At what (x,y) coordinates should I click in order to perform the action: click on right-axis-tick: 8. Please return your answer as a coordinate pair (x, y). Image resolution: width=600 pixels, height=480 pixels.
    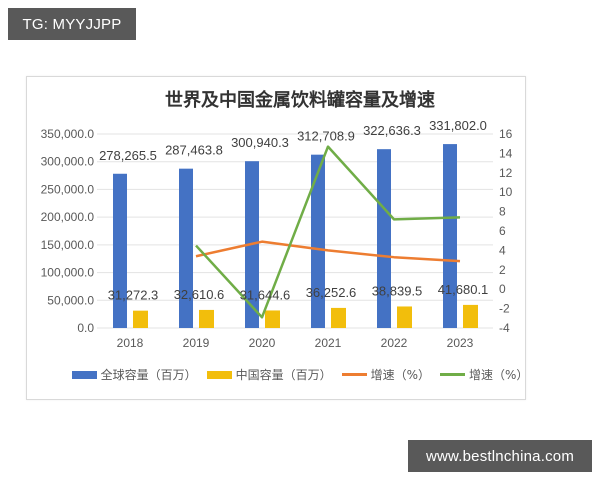
    Looking at the image, I should click on (502, 212).